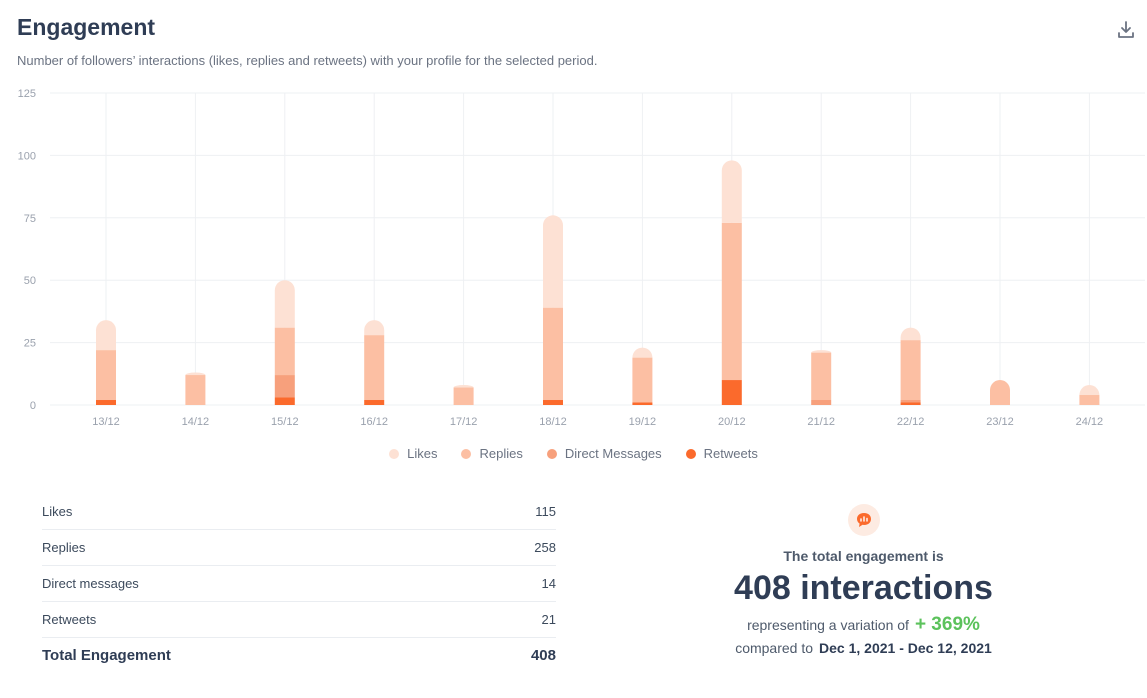  I want to click on x-tick-label: 14/12, so click(196, 422).